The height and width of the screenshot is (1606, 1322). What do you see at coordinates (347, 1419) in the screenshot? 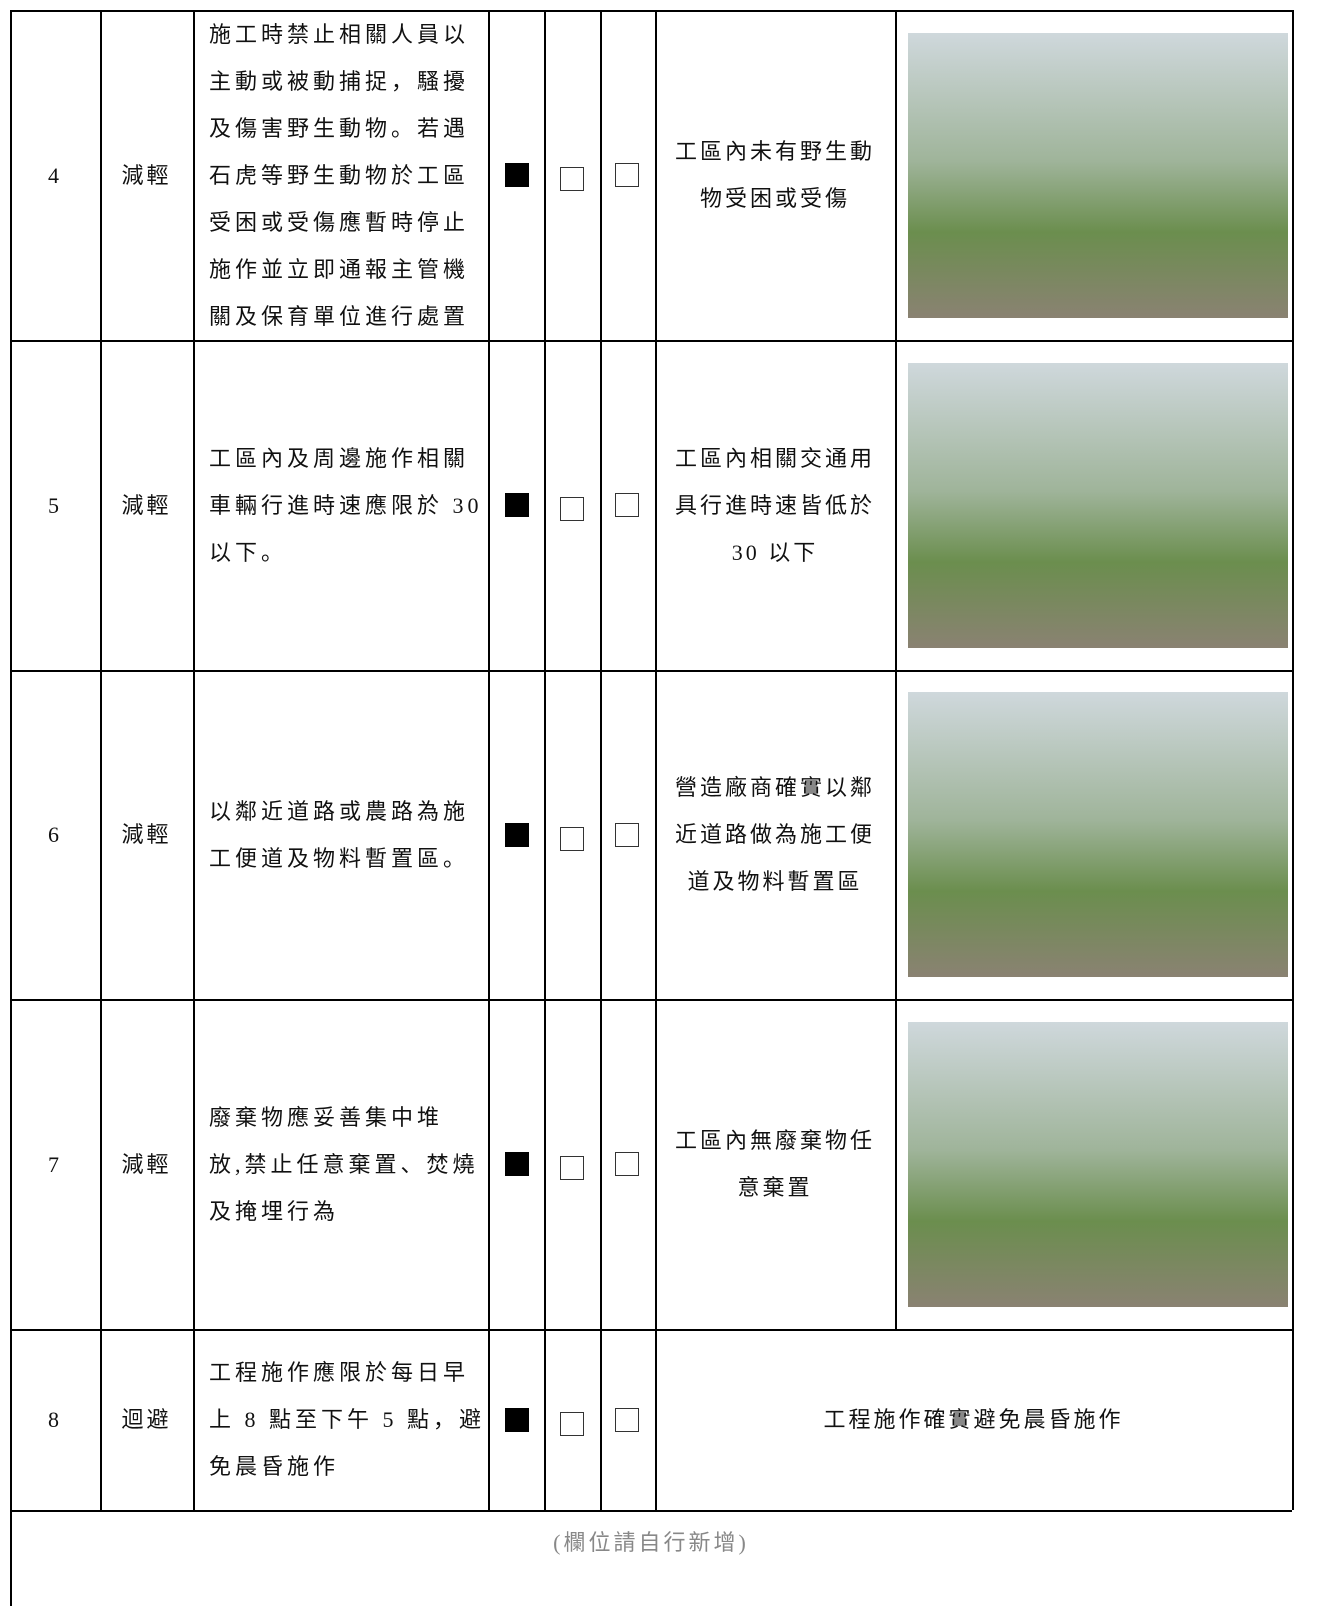
I see `text-line: 上 8 點至下午 5 點，避` at bounding box center [347, 1419].